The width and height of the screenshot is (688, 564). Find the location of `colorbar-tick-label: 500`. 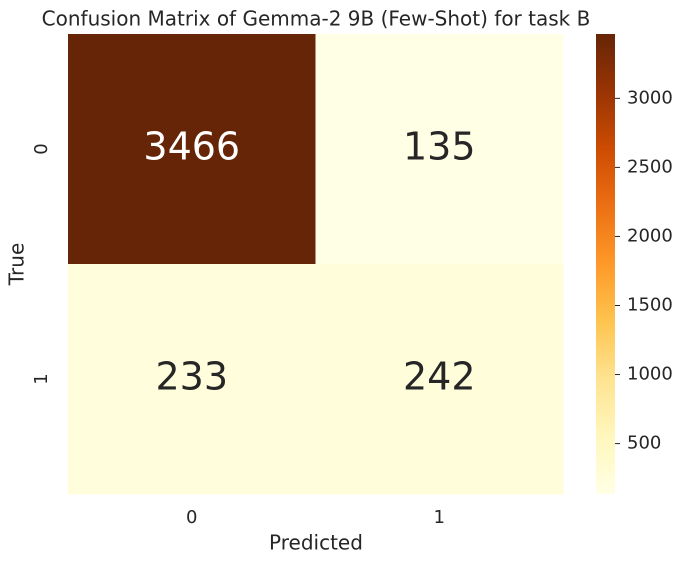

colorbar-tick-label: 500 is located at coordinates (644, 443).